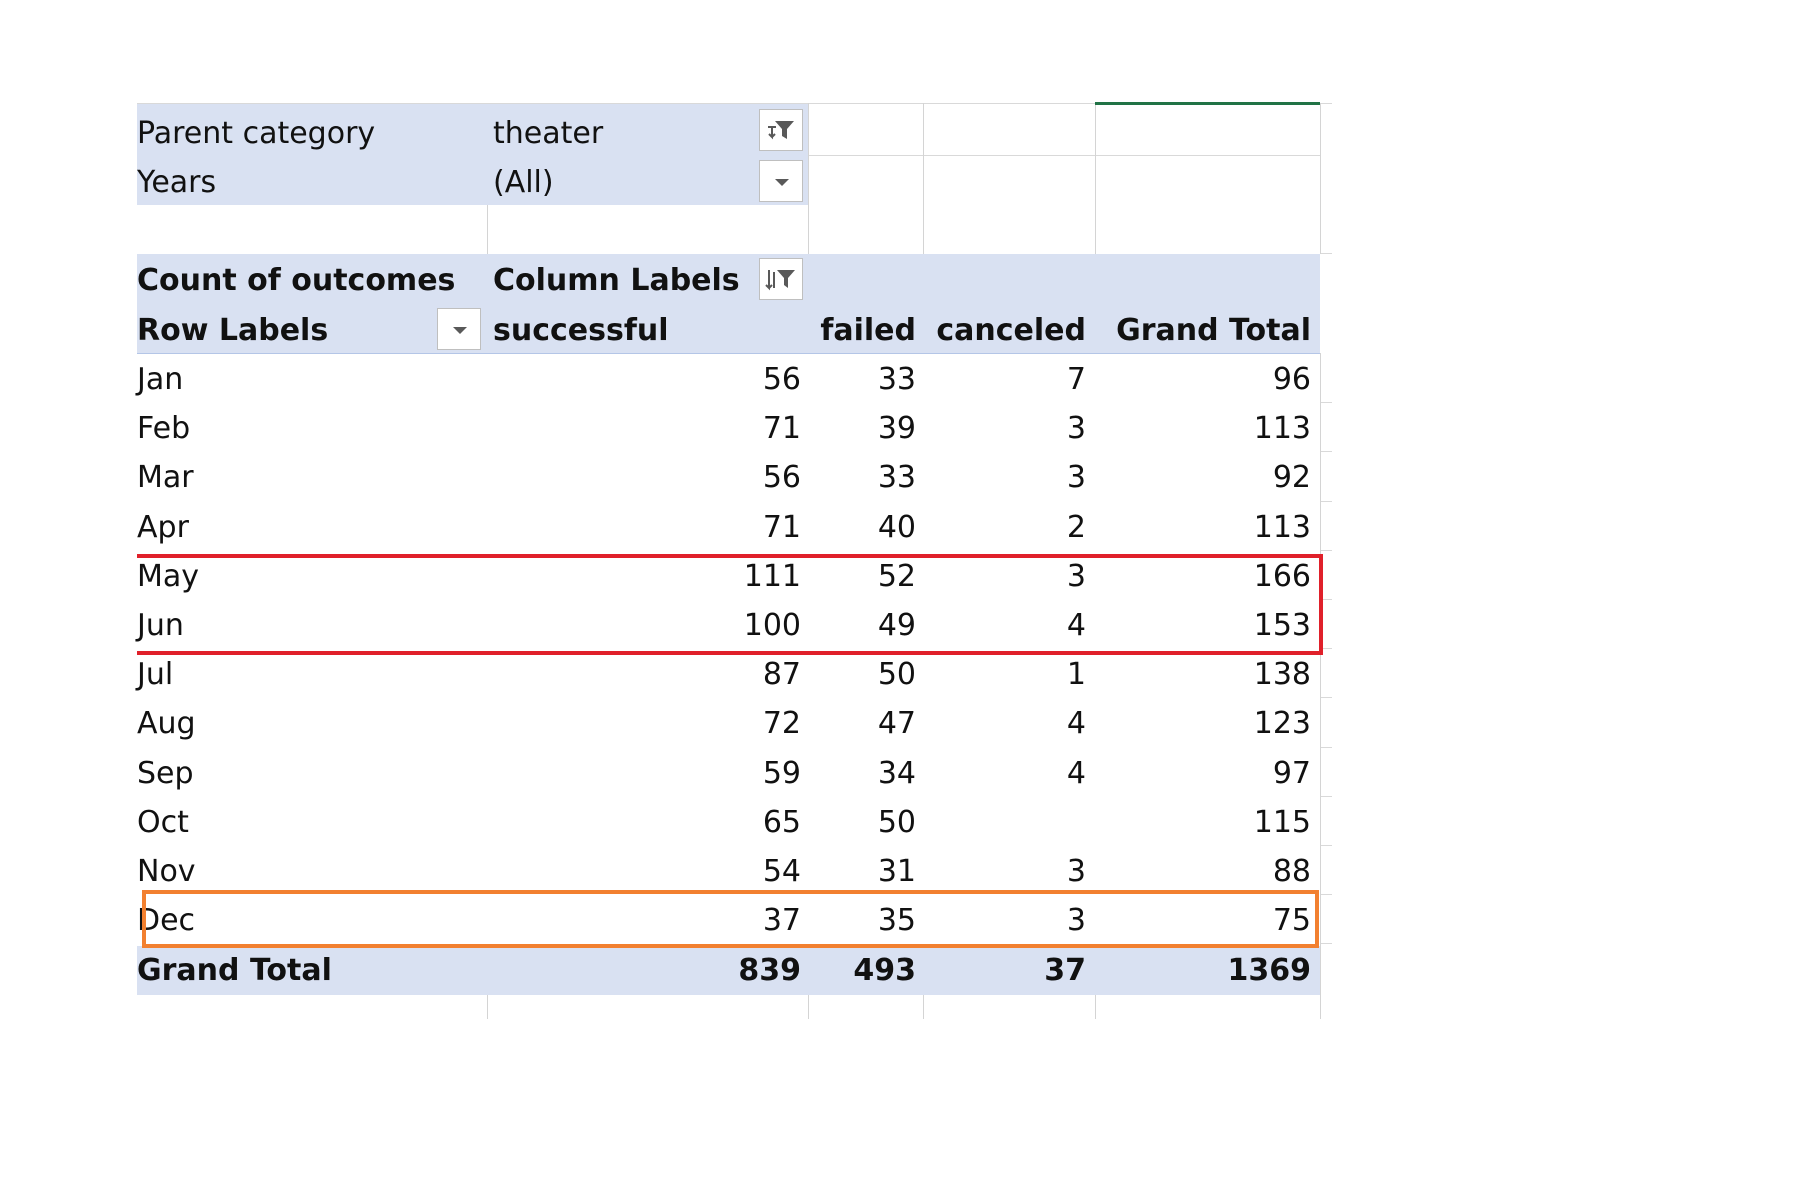 The width and height of the screenshot is (1800, 1200). Describe the element at coordinates (472, 154) in the screenshot. I see `filter-area-band` at that location.